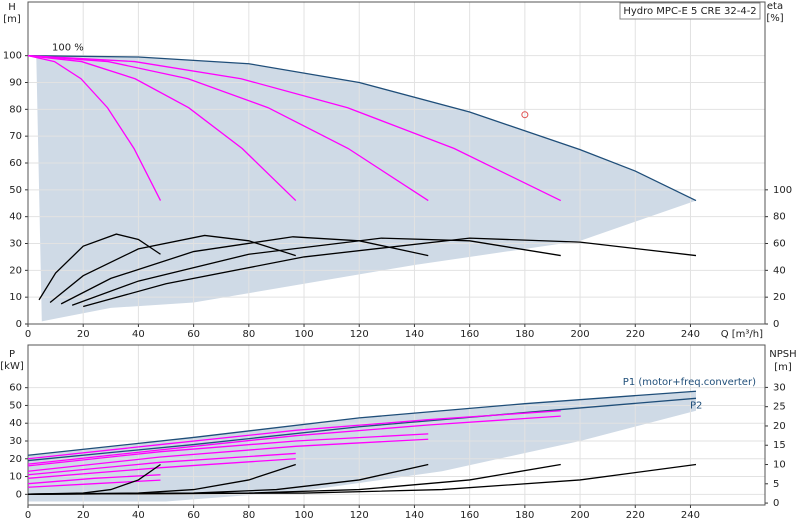 Image resolution: width=800 pixels, height=520 pixels. What do you see at coordinates (775, 6) in the screenshot?
I see `y2-axis-label: eta` at bounding box center [775, 6].